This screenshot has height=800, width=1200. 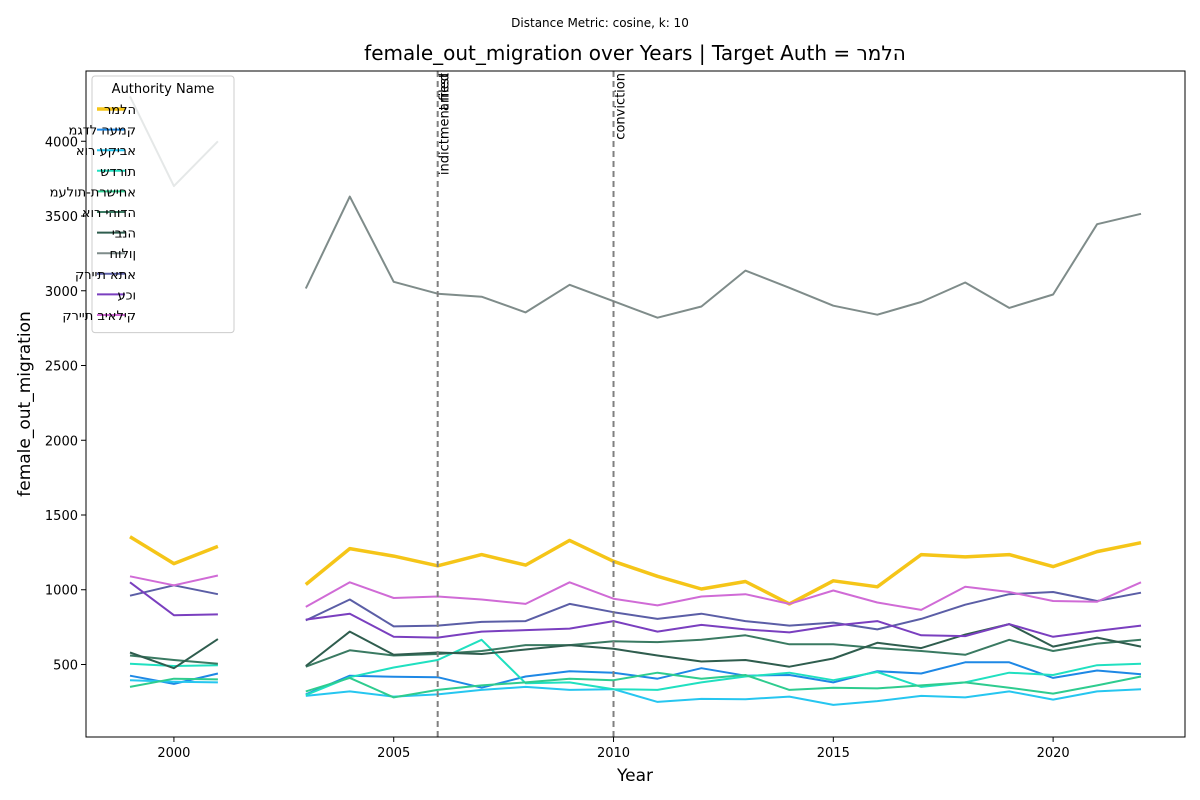 I want to click on legend-label-5: הדוהי רוא, so click(x=109, y=213).